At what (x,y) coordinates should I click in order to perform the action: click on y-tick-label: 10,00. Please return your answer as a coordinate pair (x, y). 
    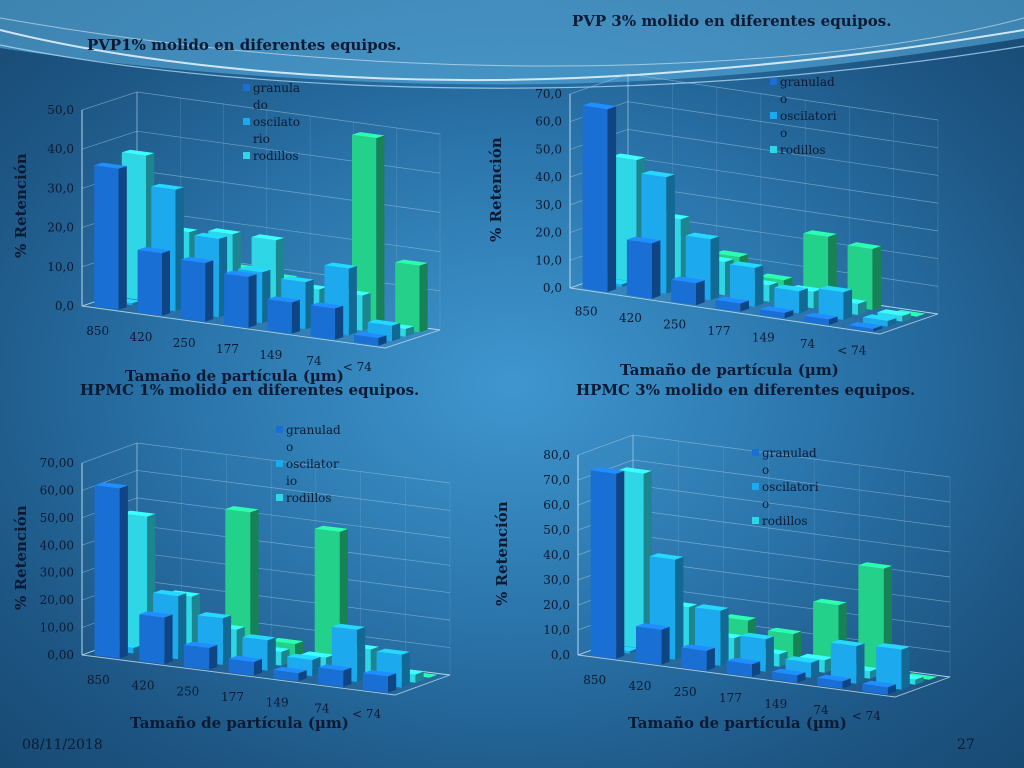
    Looking at the image, I should click on (57, 628).